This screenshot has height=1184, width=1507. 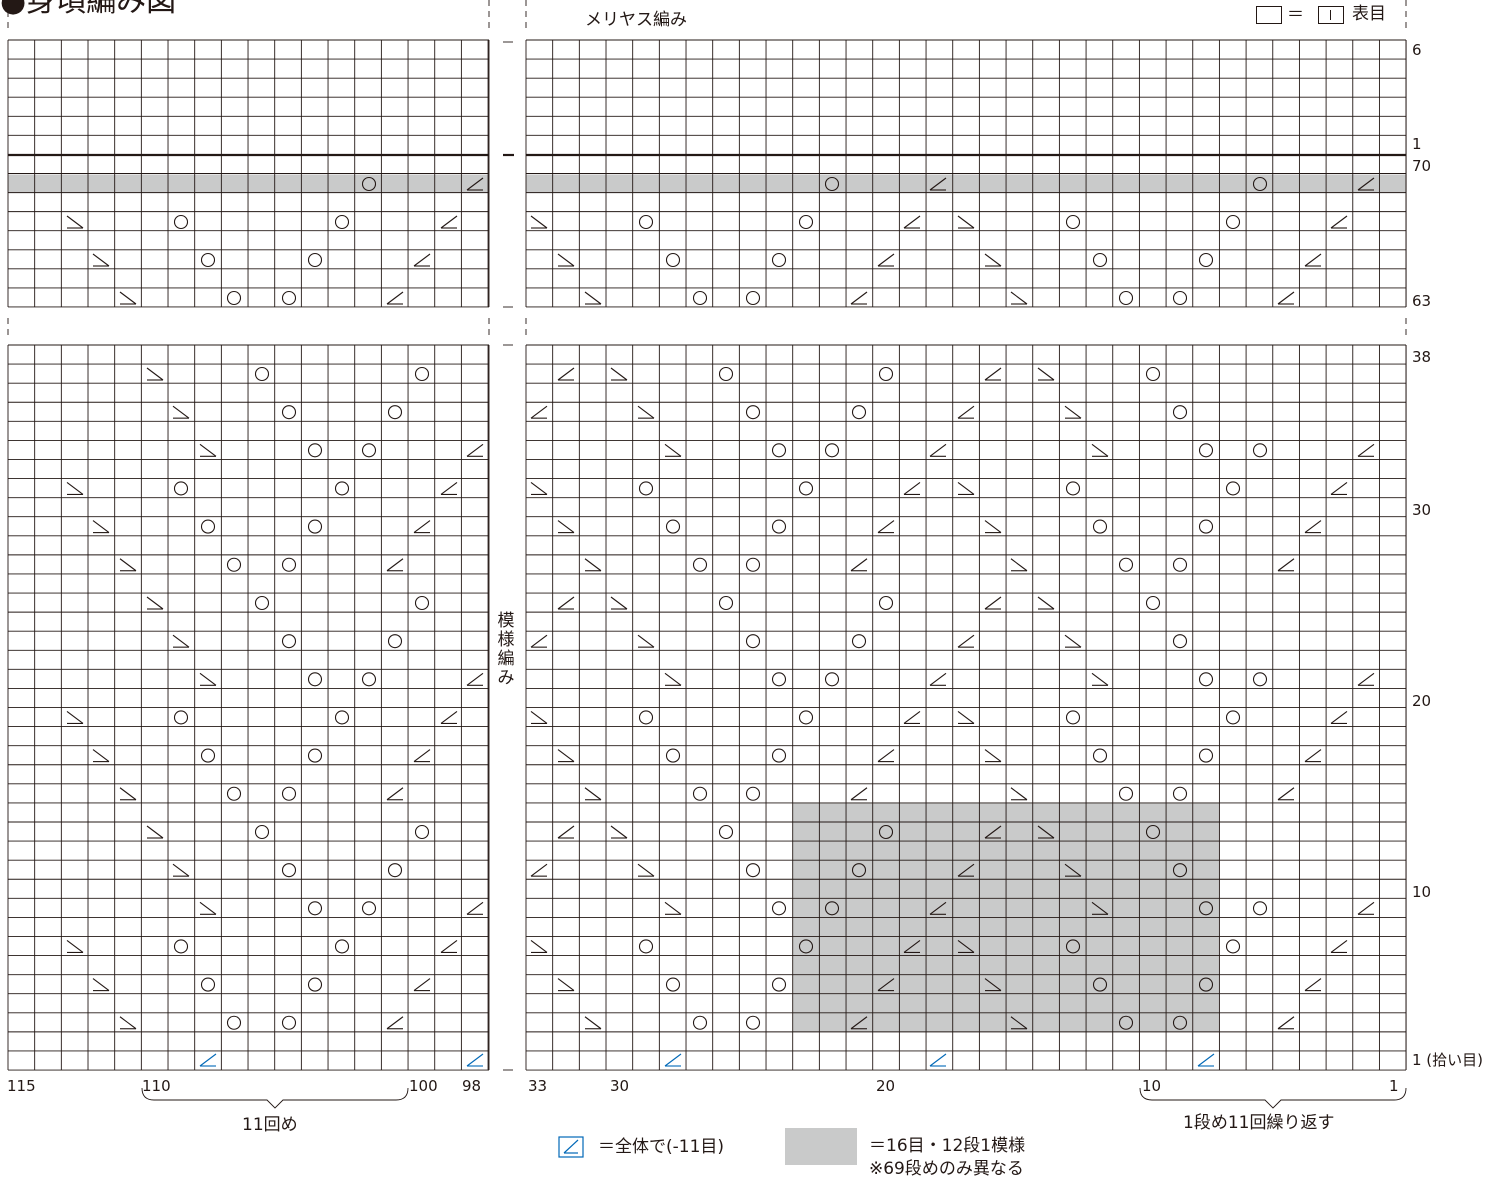 What do you see at coordinates (21, 1086) in the screenshot?
I see `col-number-115: 115` at bounding box center [21, 1086].